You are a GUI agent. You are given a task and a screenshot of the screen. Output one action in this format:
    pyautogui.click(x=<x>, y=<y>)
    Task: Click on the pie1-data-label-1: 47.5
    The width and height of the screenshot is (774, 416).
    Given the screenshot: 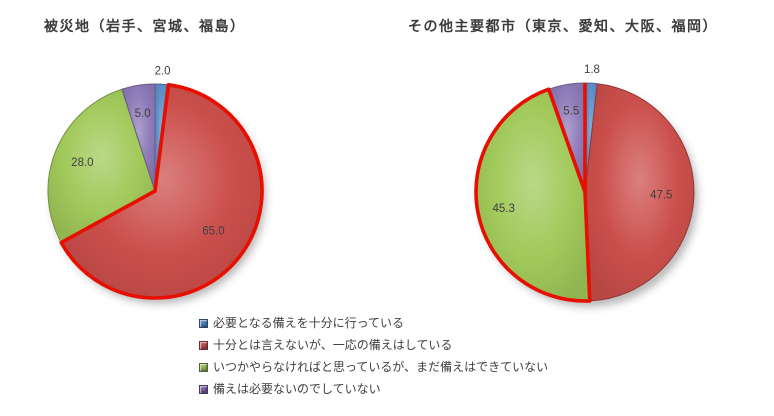 What is the action you would take?
    pyautogui.click(x=661, y=196)
    